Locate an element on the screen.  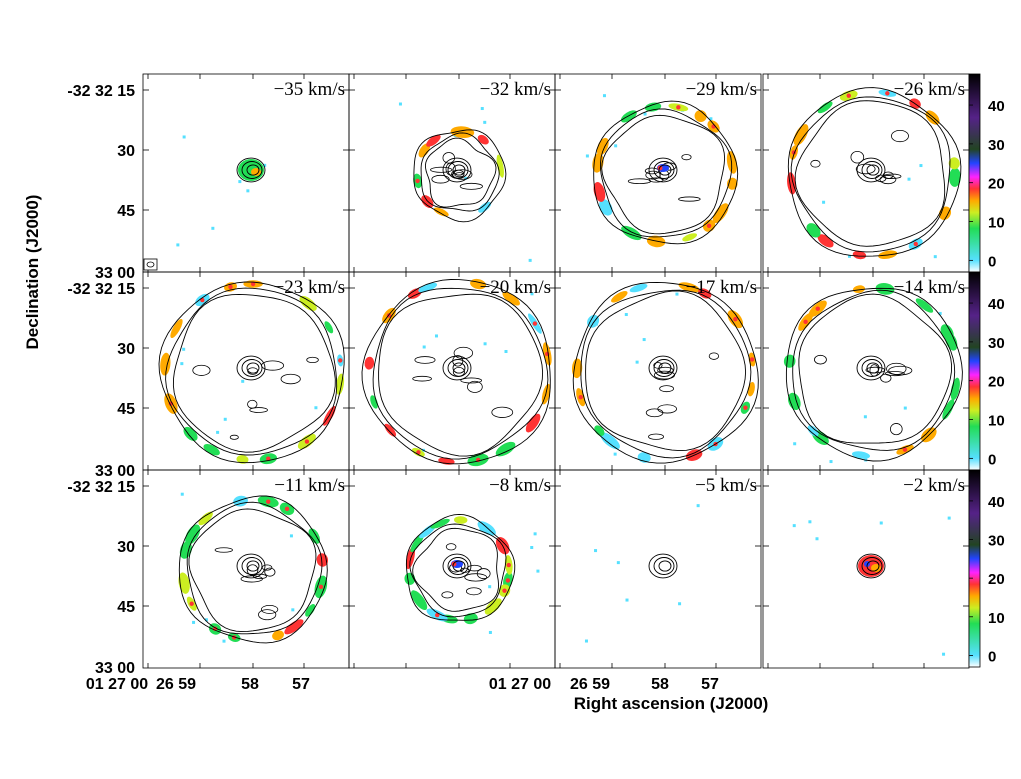
velocity-label: −2 km/s is located at coordinates (934, 485).